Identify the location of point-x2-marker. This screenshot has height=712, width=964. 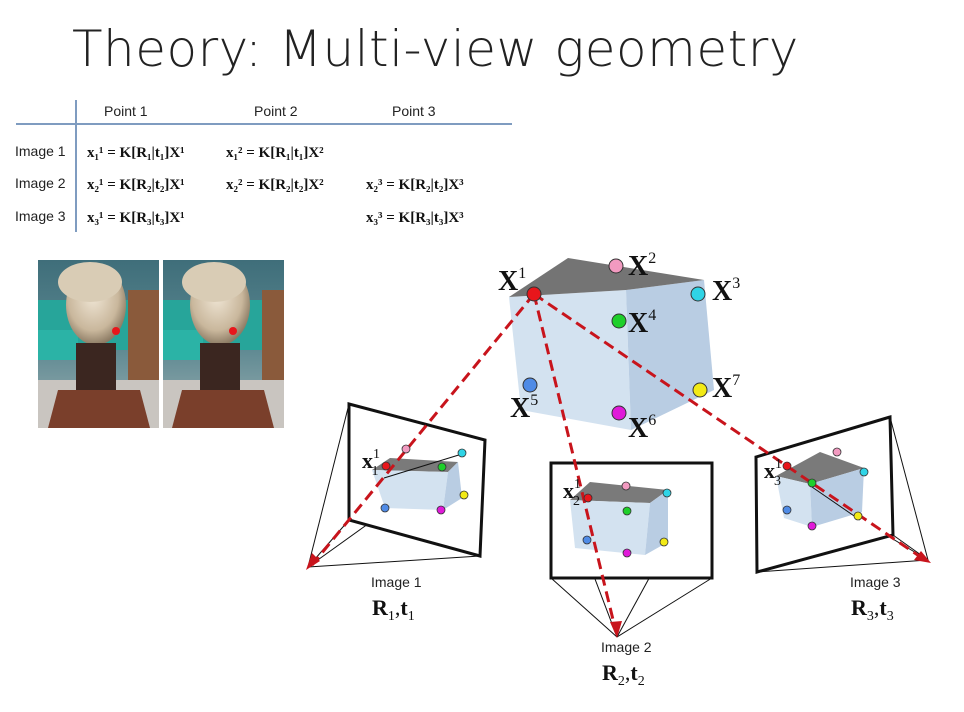
(616, 266).